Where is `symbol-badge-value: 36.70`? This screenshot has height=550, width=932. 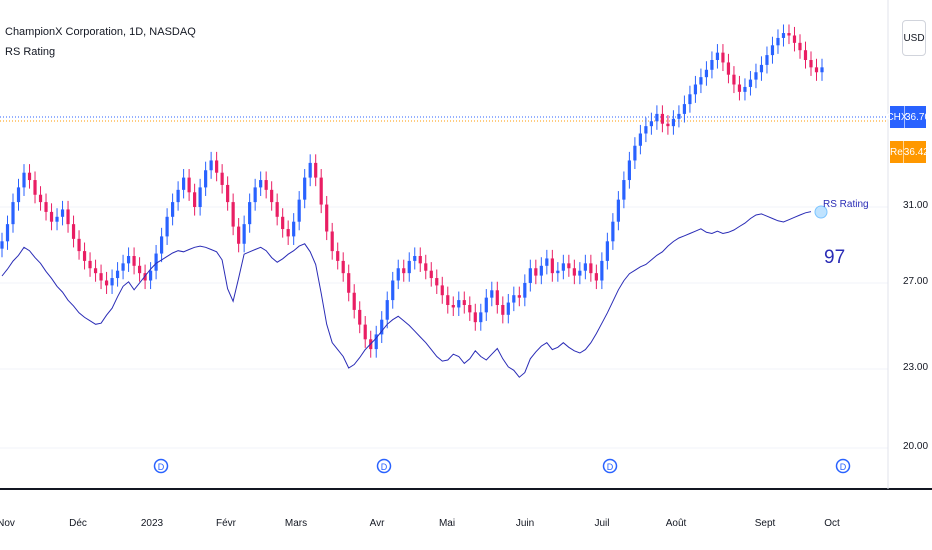 symbol-badge-value: 36.70 is located at coordinates (918, 117).